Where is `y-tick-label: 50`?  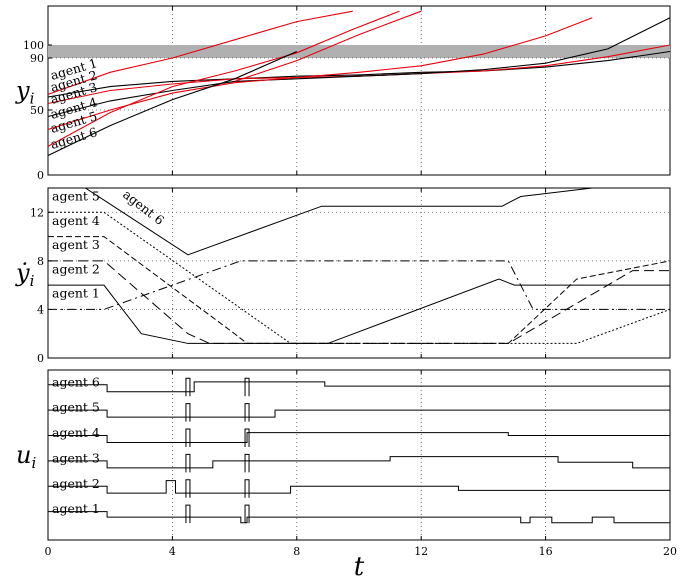 y-tick-label: 50 is located at coordinates (37, 110).